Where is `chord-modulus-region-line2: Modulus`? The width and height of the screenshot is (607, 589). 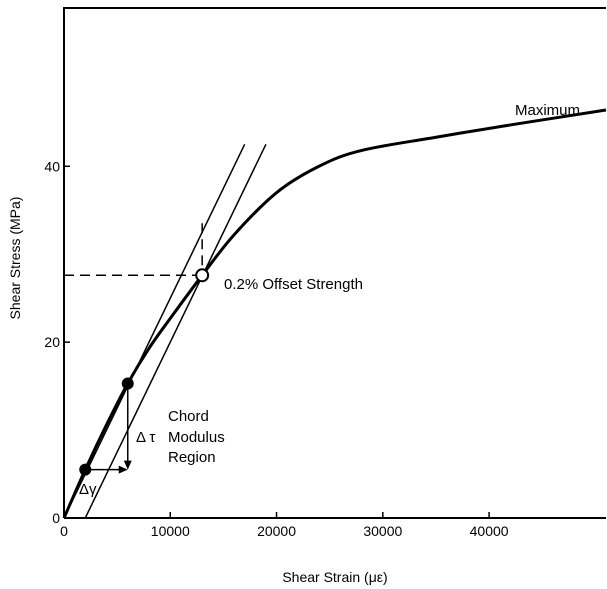
chord-modulus-region-line2: Modulus is located at coordinates (196, 437).